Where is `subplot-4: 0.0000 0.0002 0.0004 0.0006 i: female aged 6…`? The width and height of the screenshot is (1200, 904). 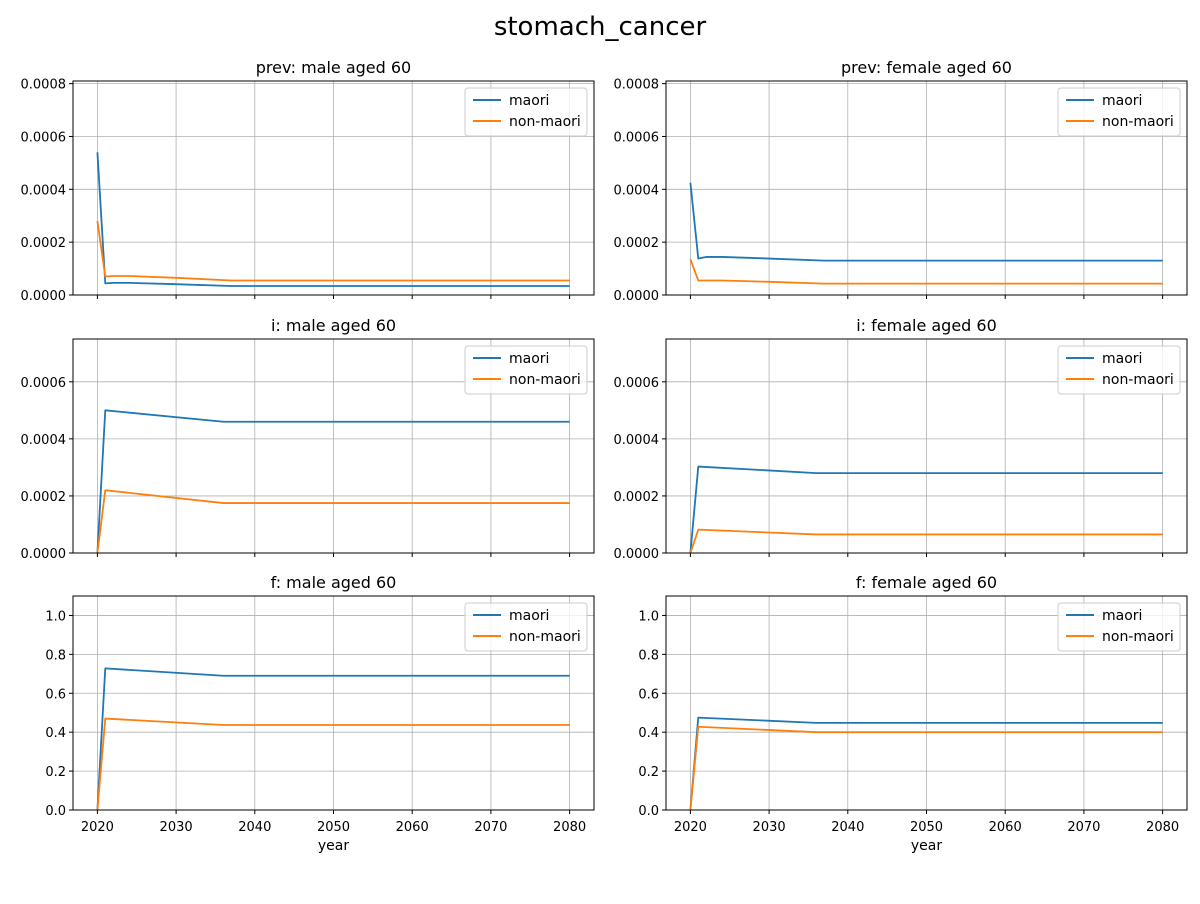 subplot-4: 0.0000 0.0002 0.0004 0.0006 i: female aged 6… is located at coordinates (901, 439).